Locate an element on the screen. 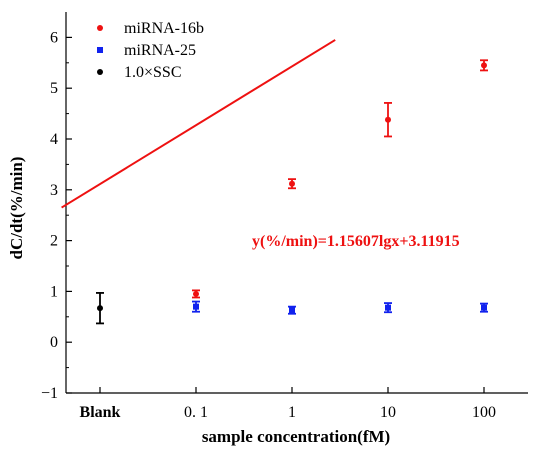 The width and height of the screenshot is (550, 468). legend-item: miRNA-16b is located at coordinates (150, 28).